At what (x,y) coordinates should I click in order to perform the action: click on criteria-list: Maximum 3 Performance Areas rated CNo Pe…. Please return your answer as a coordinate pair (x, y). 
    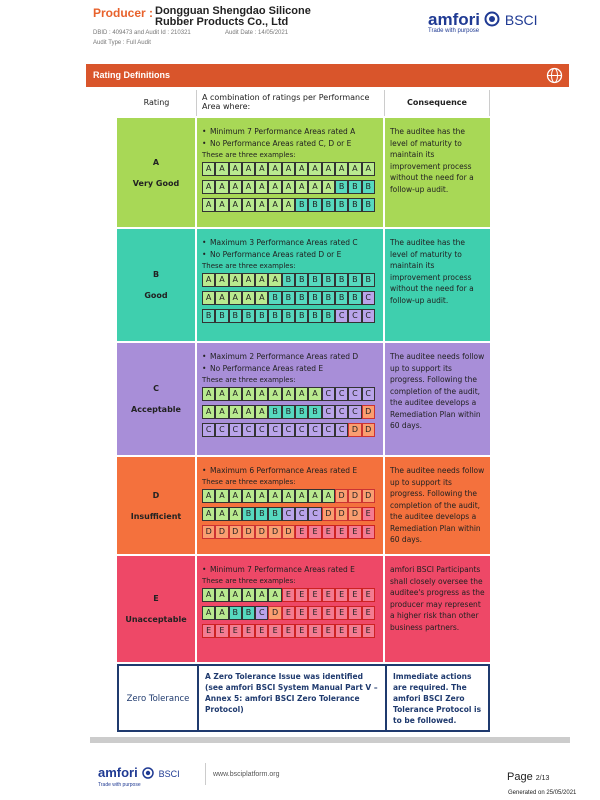
    Looking at the image, I should click on (290, 249).